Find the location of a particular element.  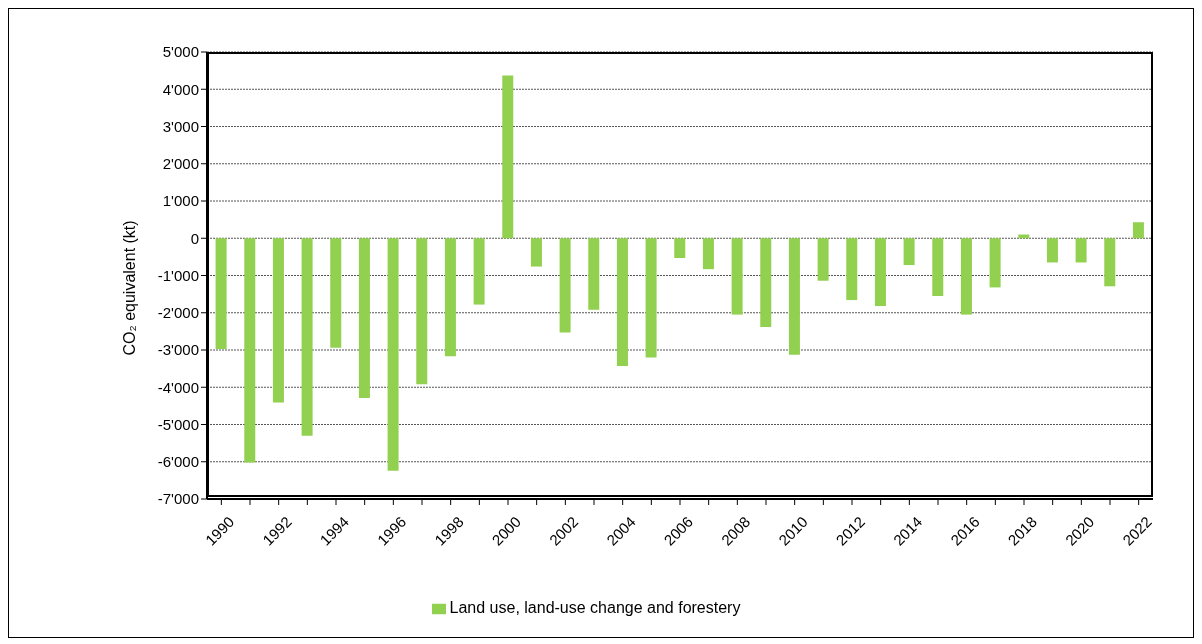

y-tick-label: -5'000 is located at coordinates (178, 424).